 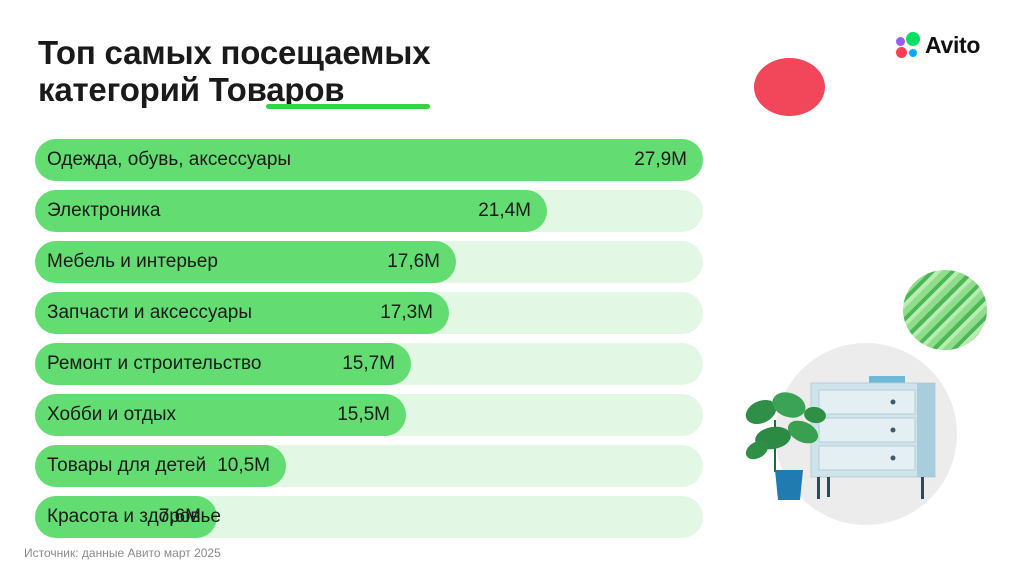 What do you see at coordinates (660, 159) in the screenshot?
I see `bar-value-label: 27,9M` at bounding box center [660, 159].